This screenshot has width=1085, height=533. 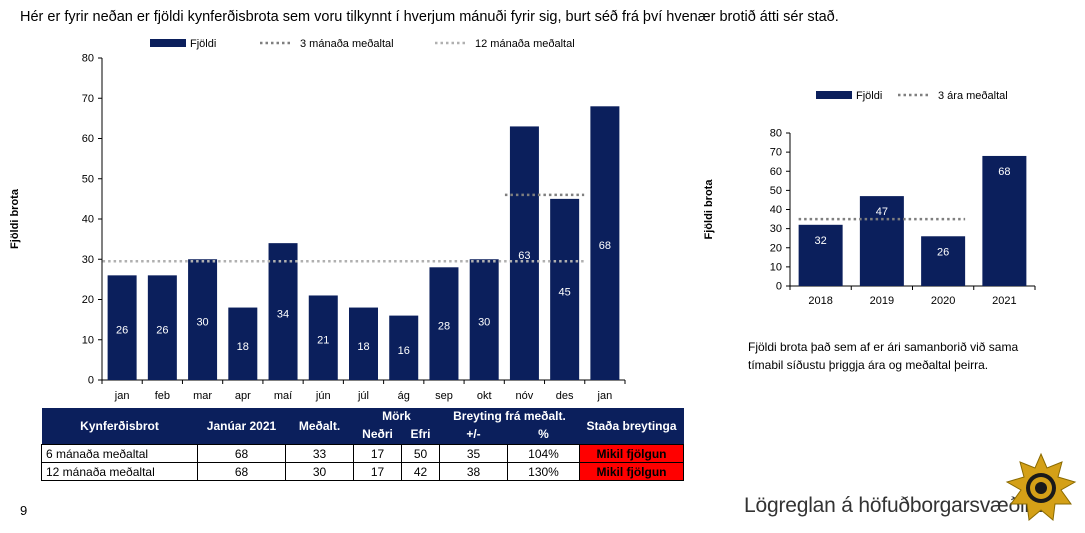 I want to click on data-label: 47, so click(x=882, y=212).